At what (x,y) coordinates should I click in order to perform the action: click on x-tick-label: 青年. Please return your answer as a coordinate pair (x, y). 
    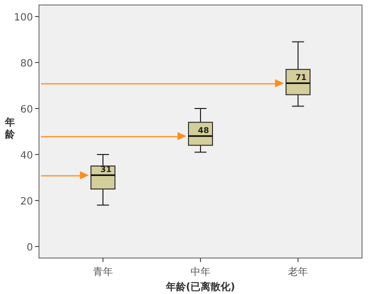
    Looking at the image, I should click on (102, 272).